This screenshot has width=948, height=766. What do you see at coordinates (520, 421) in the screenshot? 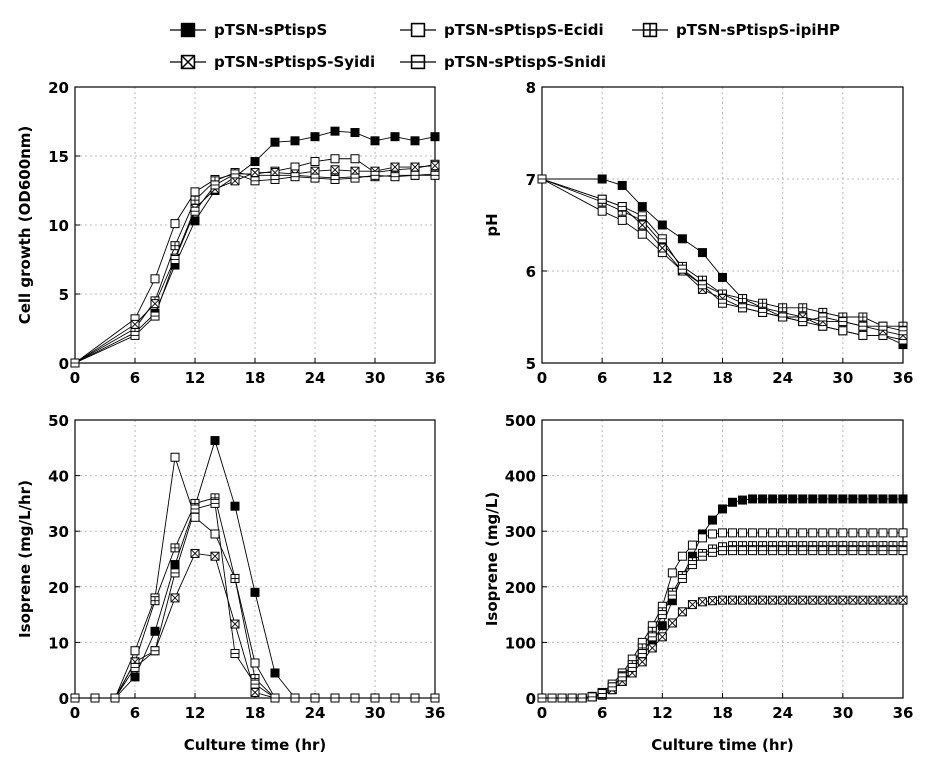
I see `y-tick-label: 500` at bounding box center [520, 421].